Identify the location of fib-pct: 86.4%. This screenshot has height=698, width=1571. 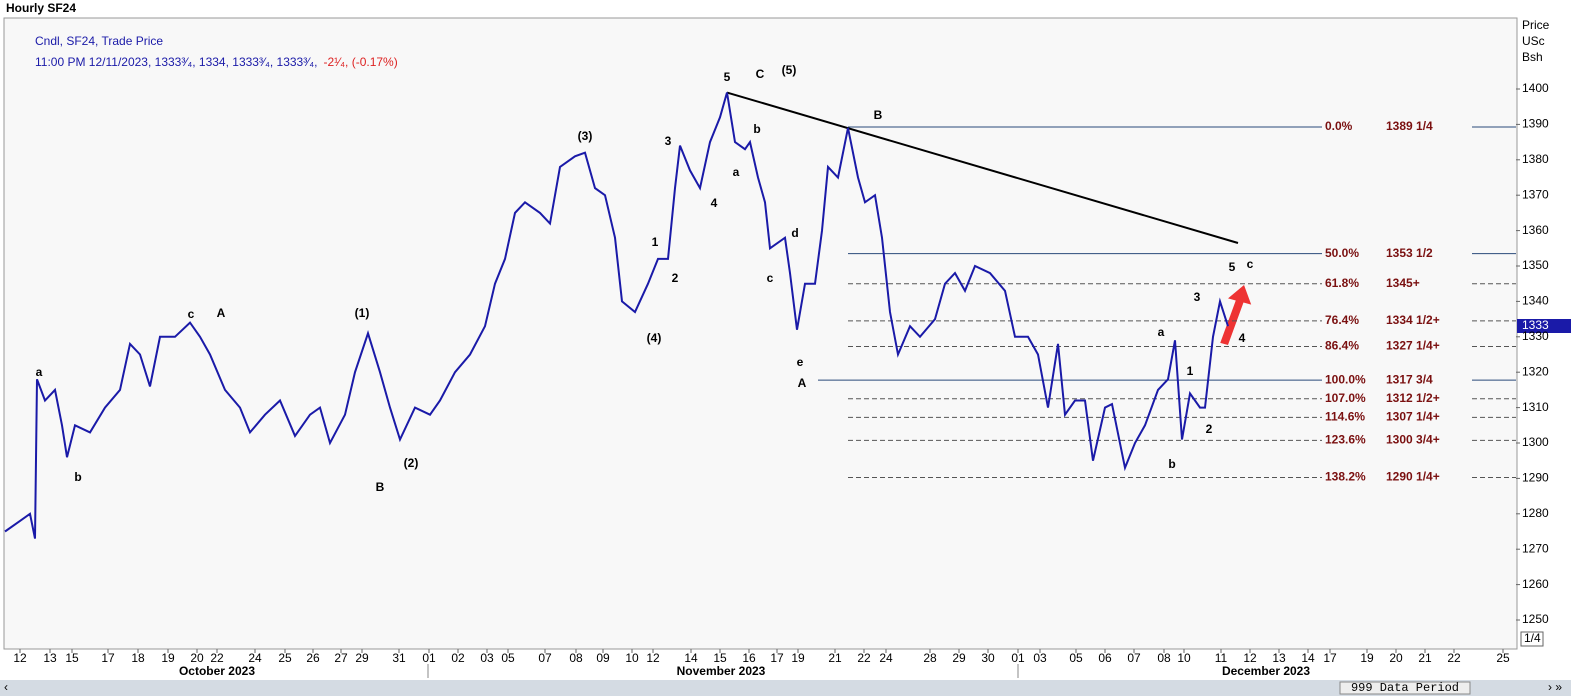
(1342, 346).